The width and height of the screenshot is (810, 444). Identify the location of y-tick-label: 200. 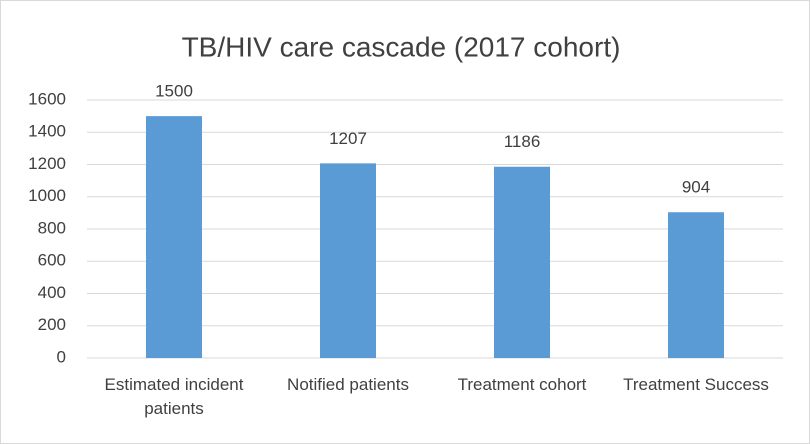
(52, 324).